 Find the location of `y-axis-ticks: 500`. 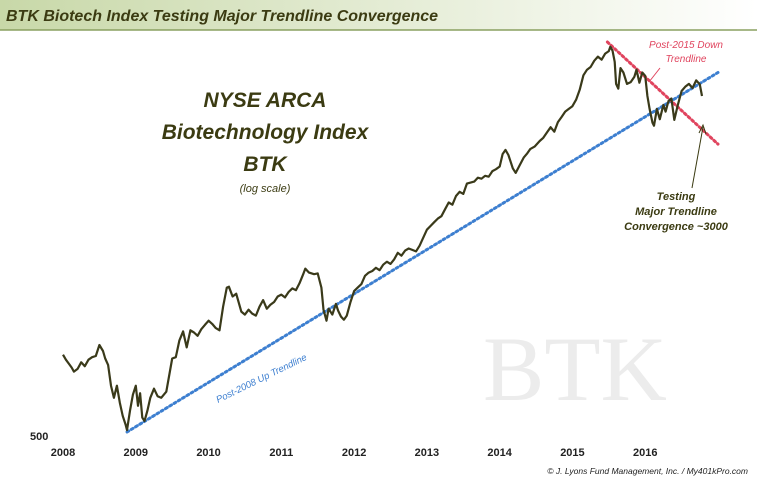

y-axis-ticks: 500 is located at coordinates (39, 437).